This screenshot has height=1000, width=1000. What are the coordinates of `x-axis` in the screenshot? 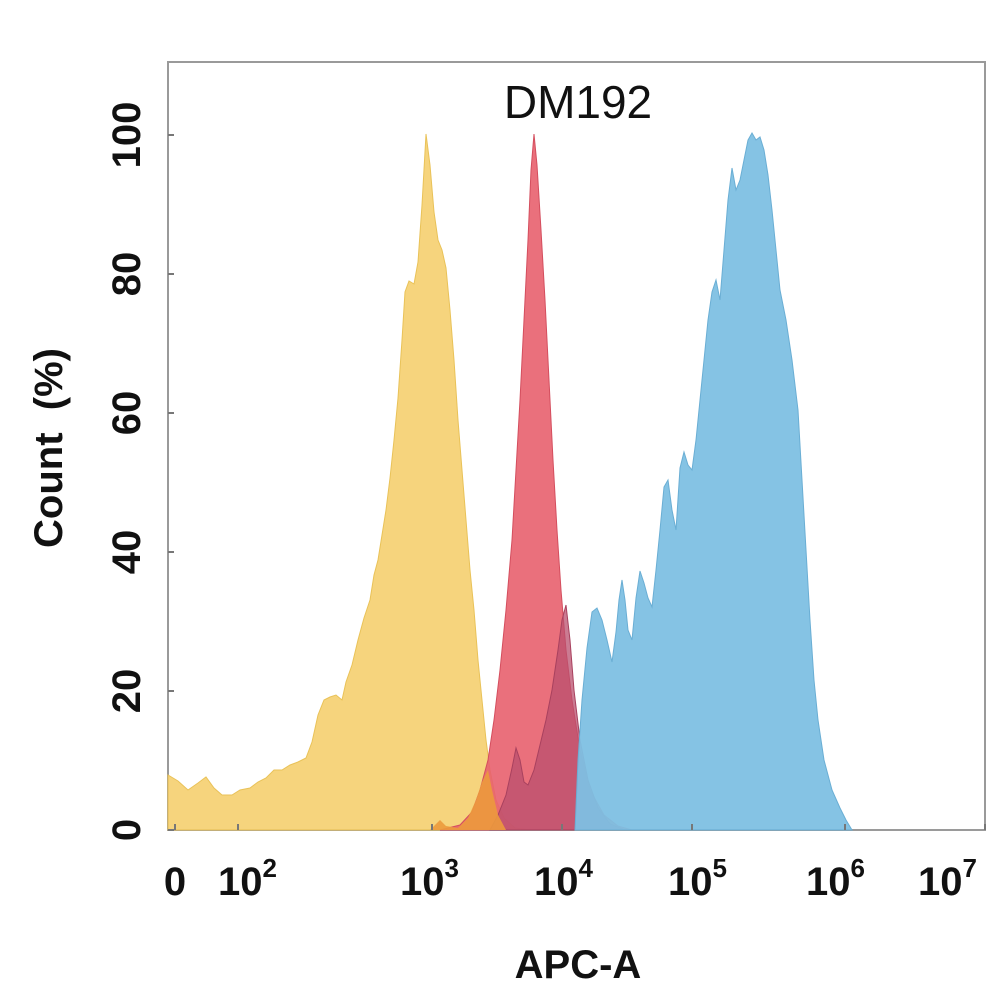 It's located at (580, 827).